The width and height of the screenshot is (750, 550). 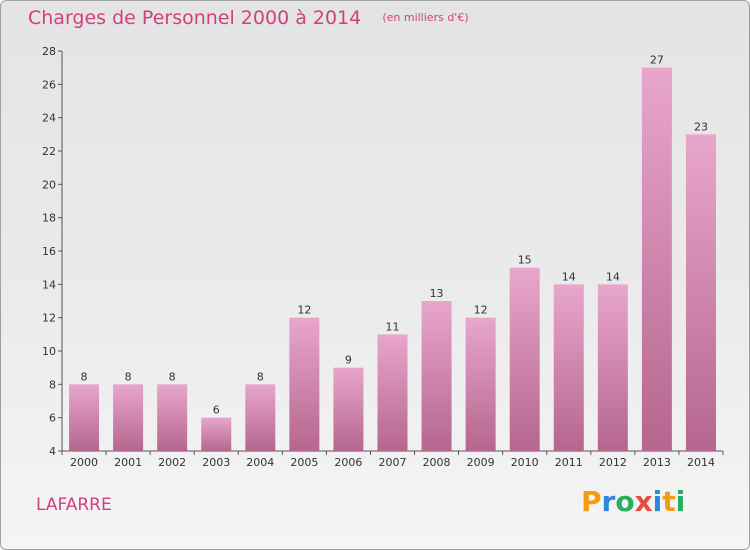 What do you see at coordinates (657, 462) in the screenshot?
I see `x-tick-label: 2013` at bounding box center [657, 462].